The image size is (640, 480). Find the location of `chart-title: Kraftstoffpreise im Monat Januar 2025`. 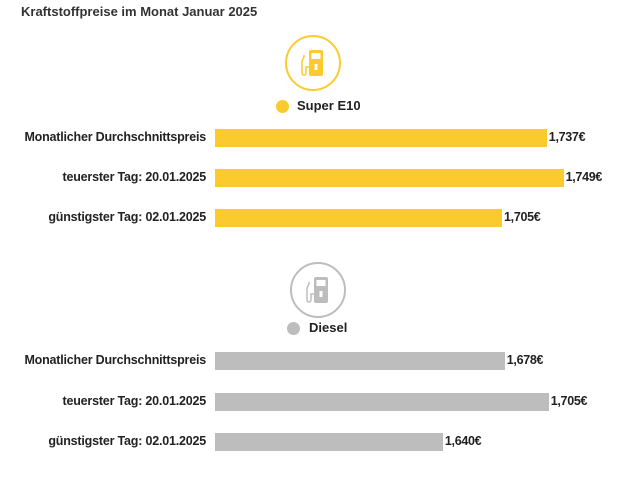

chart-title: Kraftstoffpreise im Monat Januar 2025 is located at coordinates (139, 11).